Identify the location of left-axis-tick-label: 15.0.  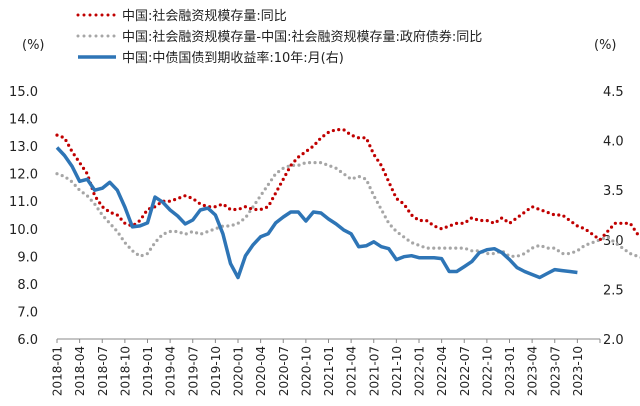
(23, 92).